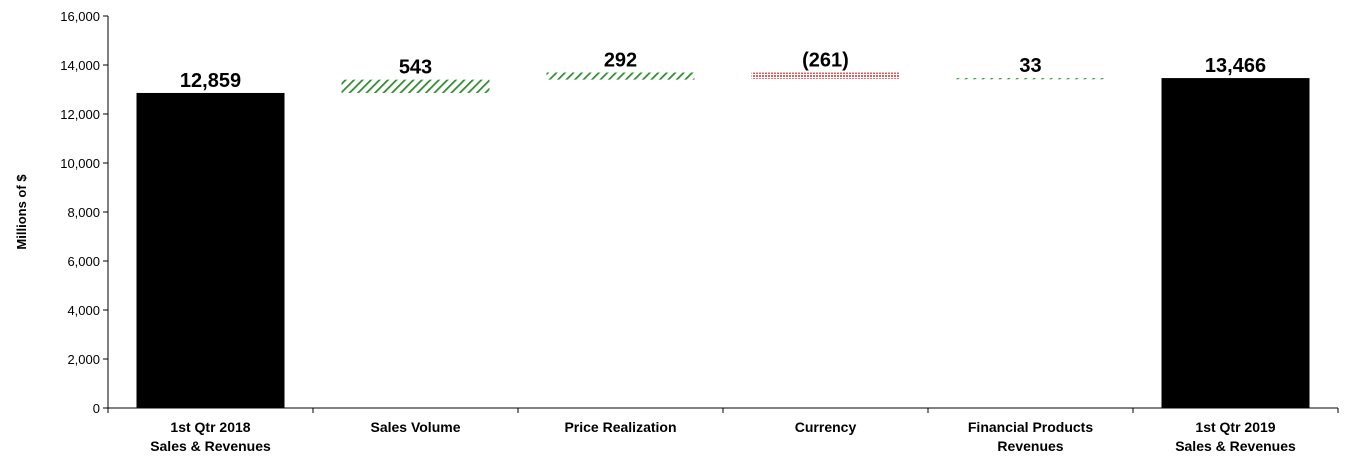 Image resolution: width=1351 pixels, height=464 pixels. What do you see at coordinates (80, 65) in the screenshot?
I see `y-tick-label: 14,000` at bounding box center [80, 65].